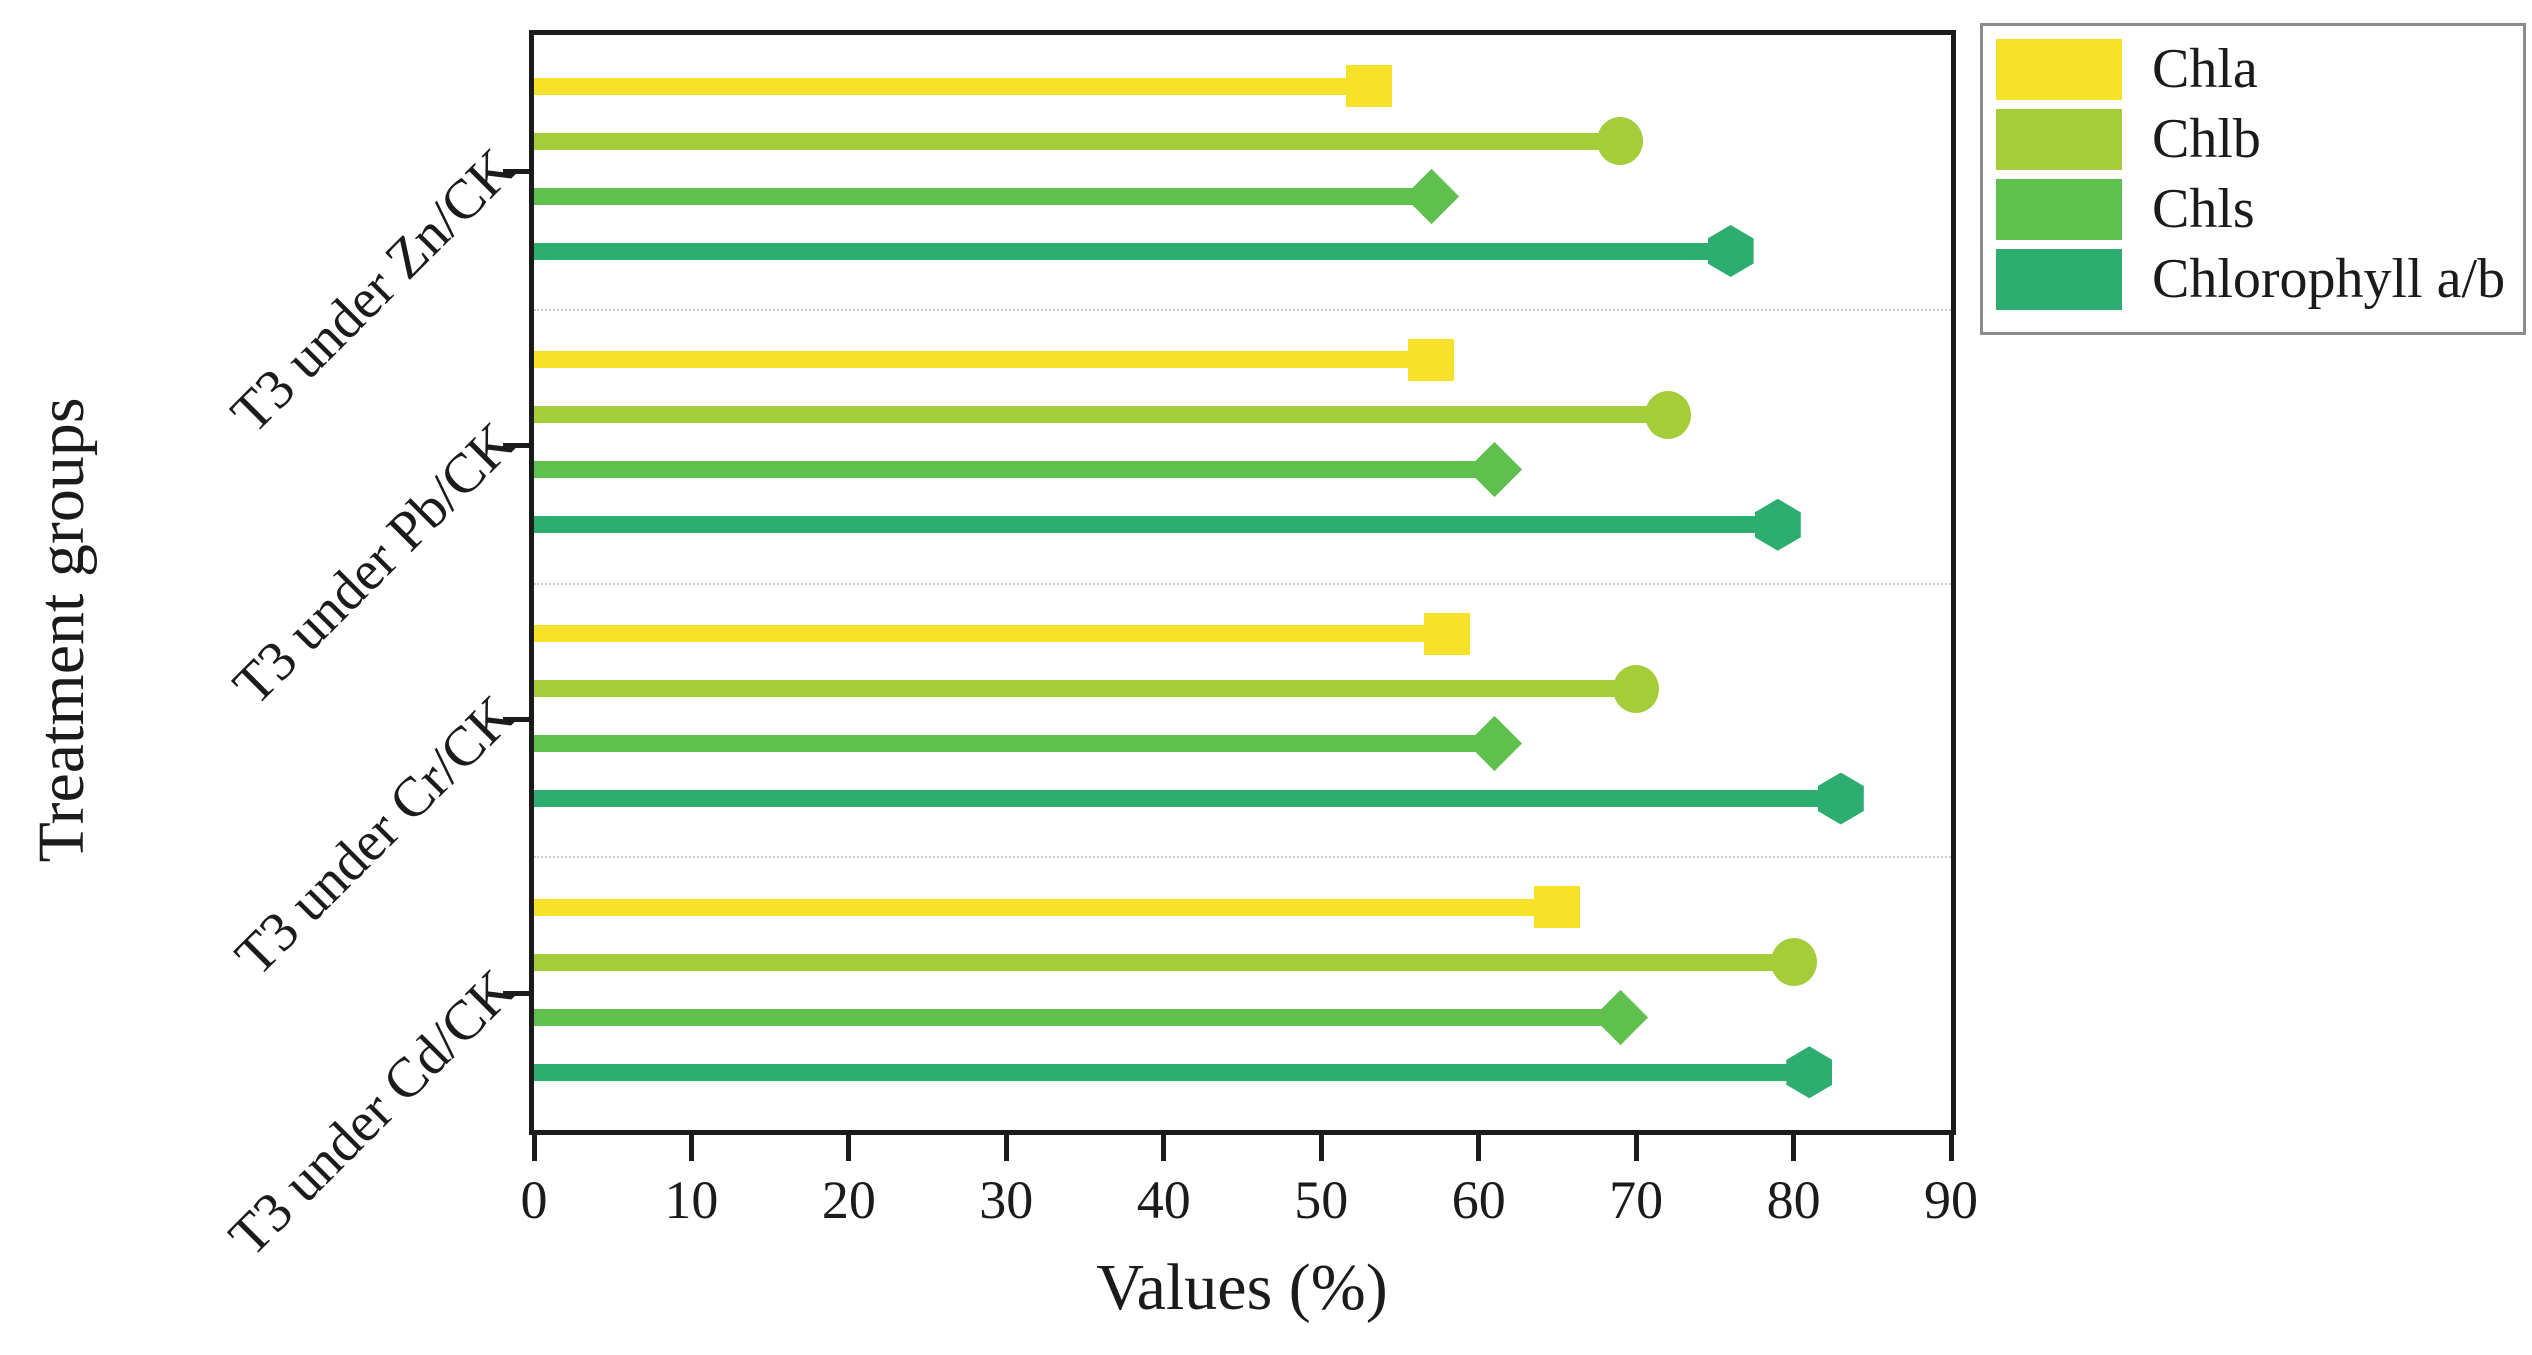 The height and width of the screenshot is (1355, 2532). I want to click on y-category-label: T3 under Zn/CK, so click(373, 290).